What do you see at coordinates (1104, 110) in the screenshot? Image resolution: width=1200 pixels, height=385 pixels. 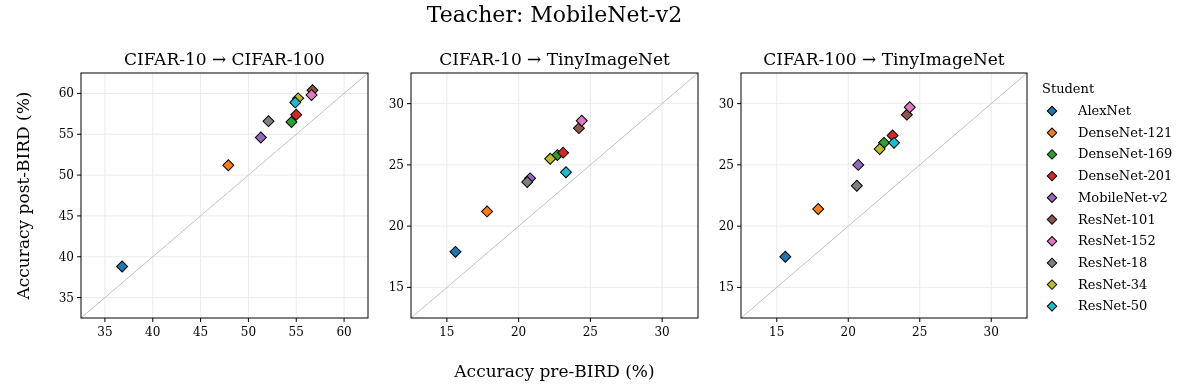 I see `legend-label: AlexNet` at bounding box center [1104, 110].